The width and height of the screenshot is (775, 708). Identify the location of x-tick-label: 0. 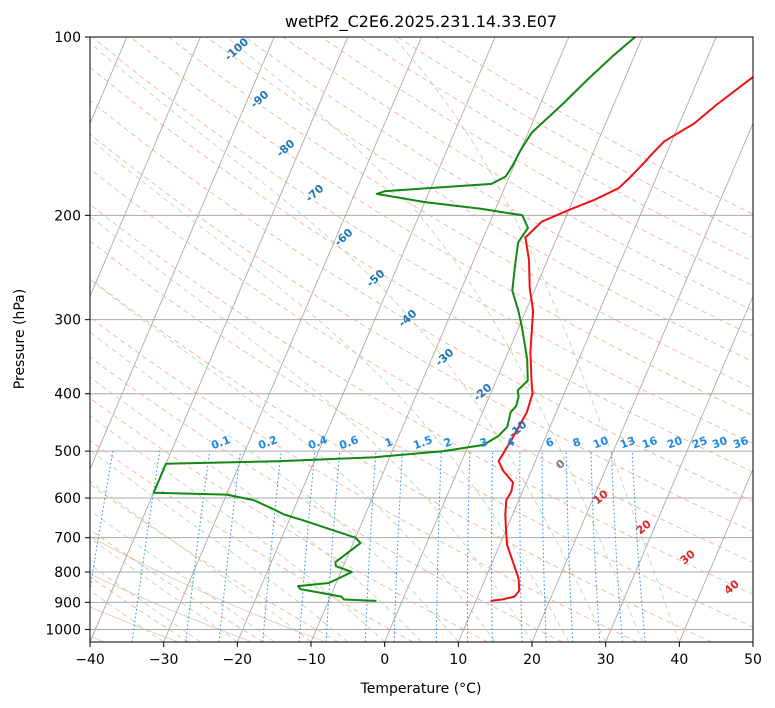
(384, 660).